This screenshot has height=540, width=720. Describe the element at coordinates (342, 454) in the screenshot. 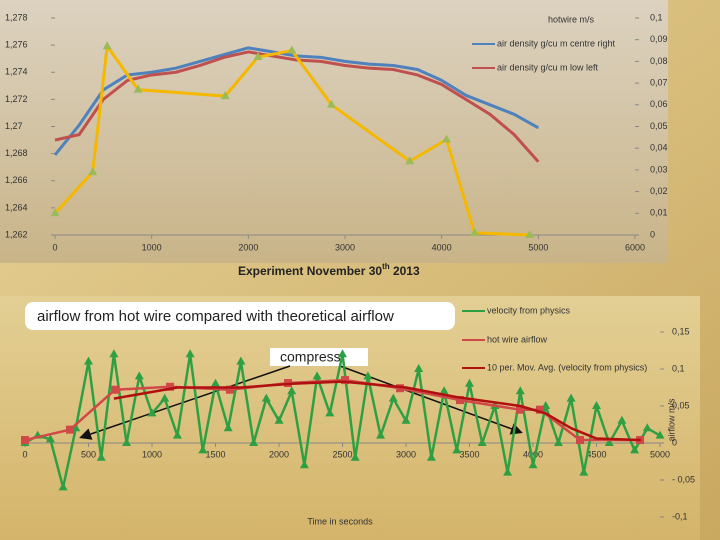

I see `x-tick-label: 2500` at that location.